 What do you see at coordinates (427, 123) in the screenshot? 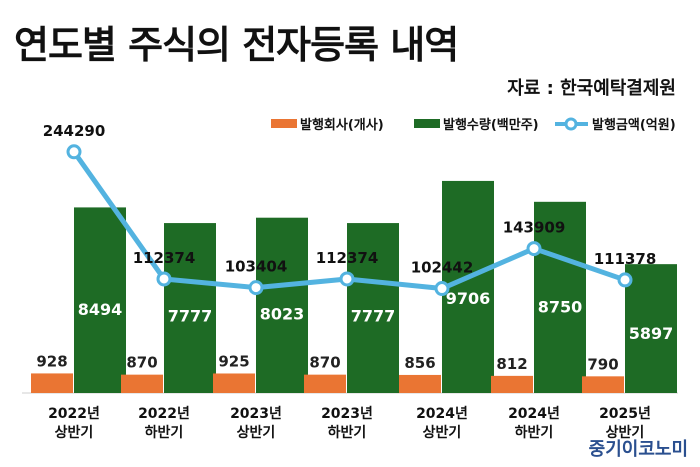
I see `legend-swatch-quantity` at bounding box center [427, 123].